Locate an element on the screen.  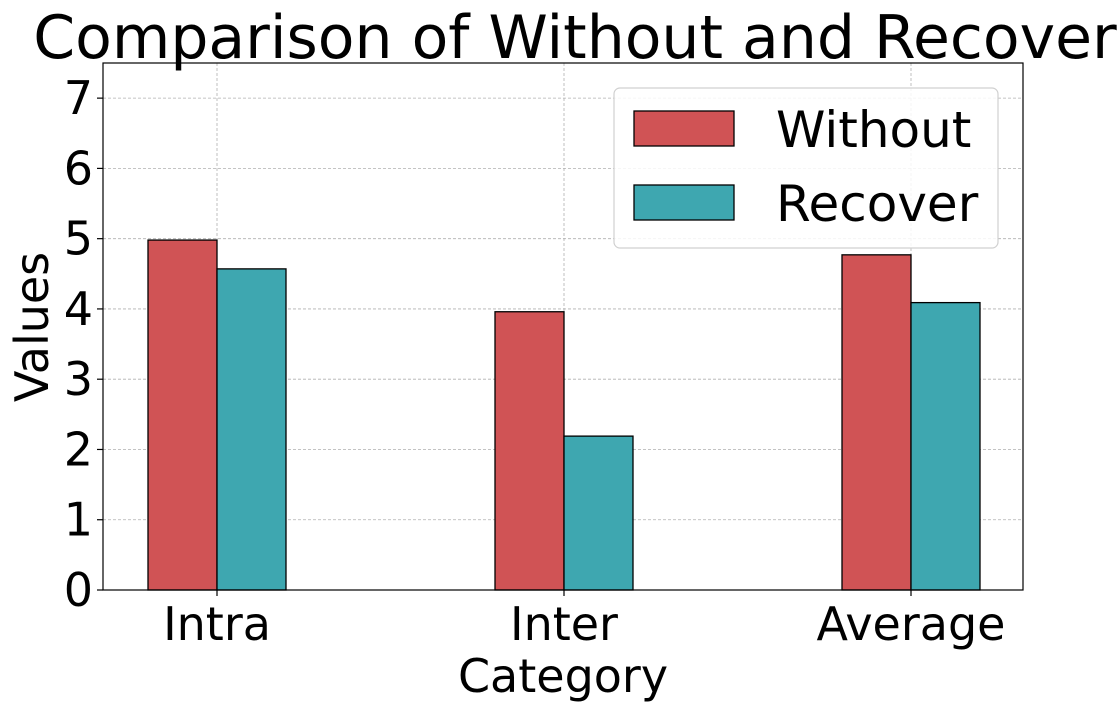
legend-label-recover: Recover is located at coordinates (877, 204).